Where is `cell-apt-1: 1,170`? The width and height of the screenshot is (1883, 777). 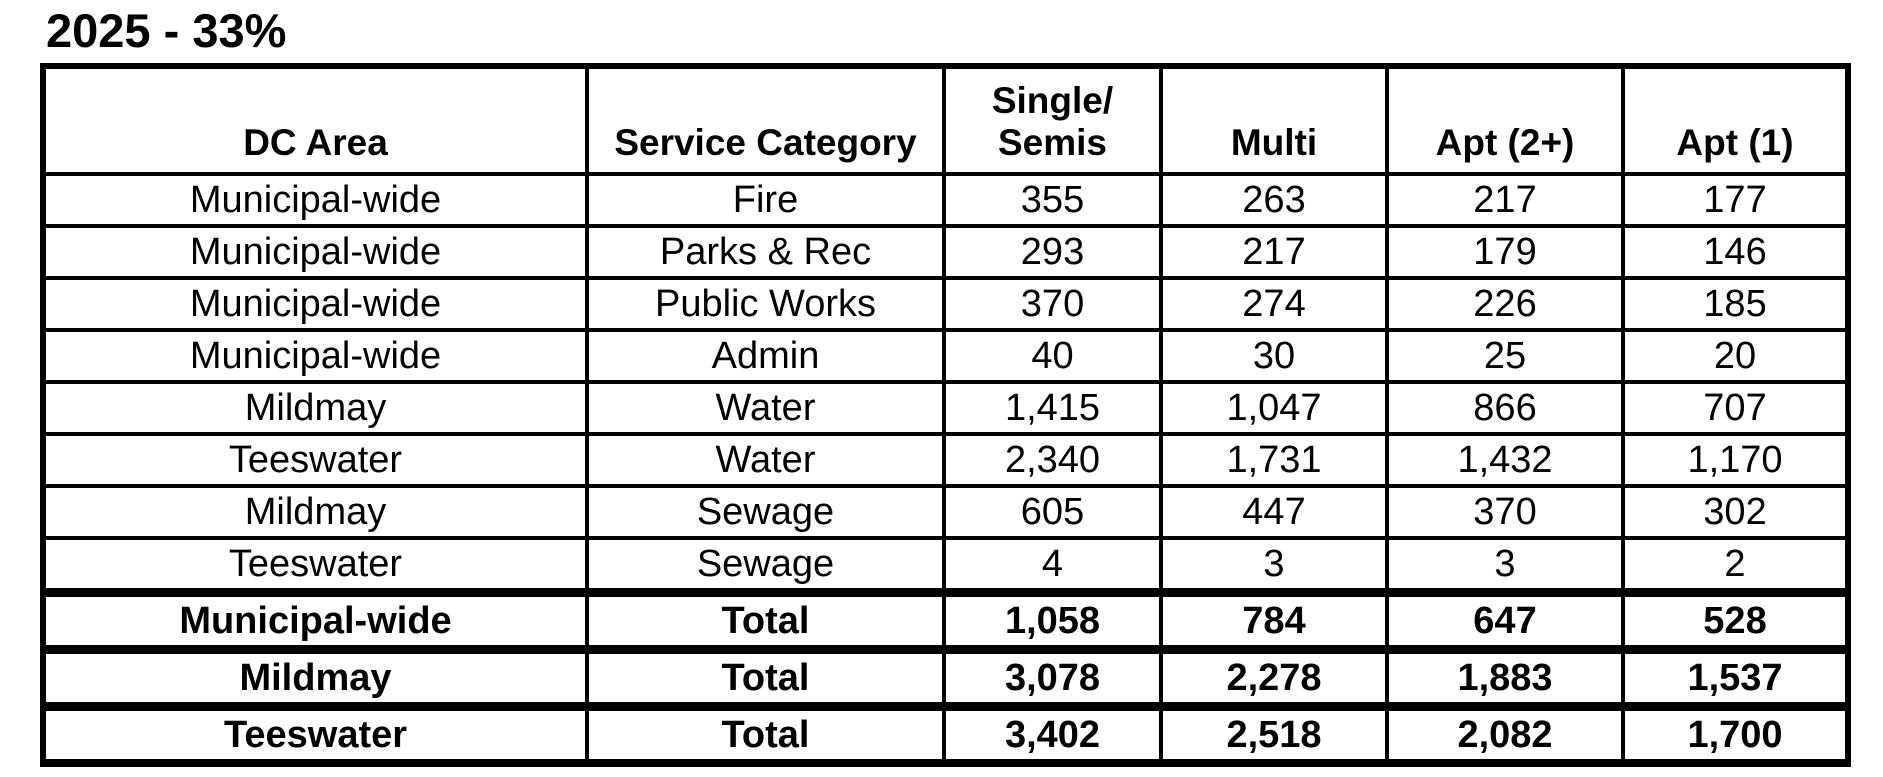 cell-apt-1: 1,170 is located at coordinates (1735, 460).